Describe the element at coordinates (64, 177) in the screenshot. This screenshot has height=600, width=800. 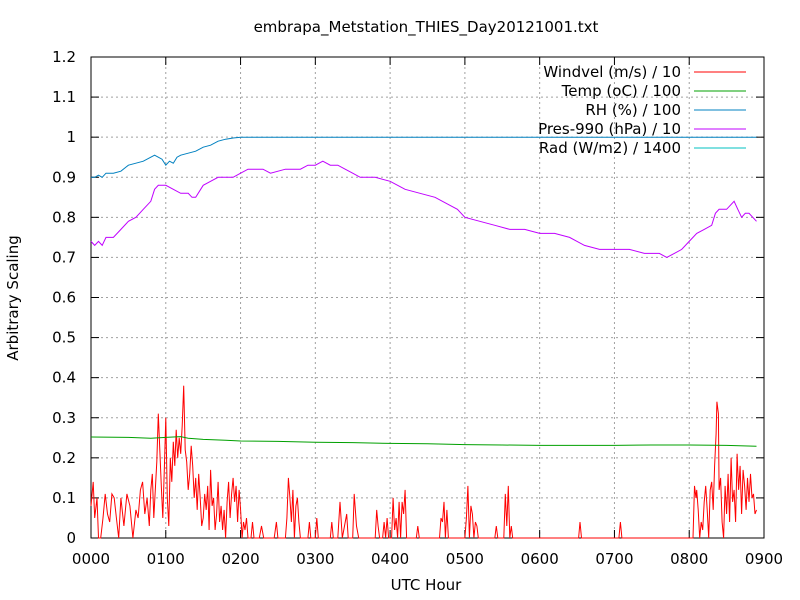
I see `y-tick-label: 0.9` at that location.